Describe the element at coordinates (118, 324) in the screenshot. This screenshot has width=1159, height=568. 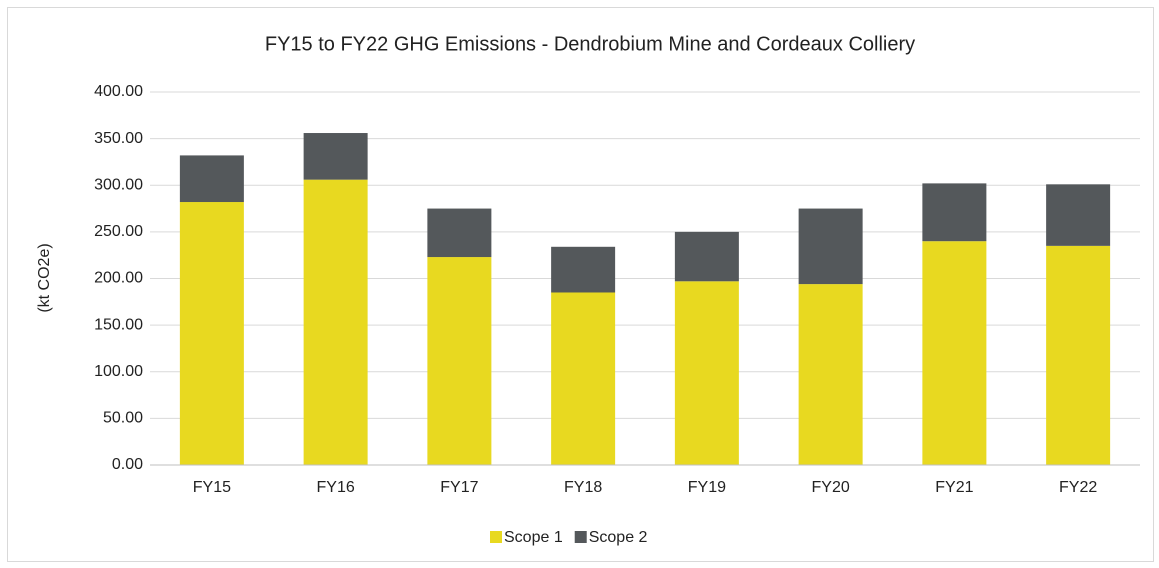
I see `y-tick-label: 150.00` at that location.